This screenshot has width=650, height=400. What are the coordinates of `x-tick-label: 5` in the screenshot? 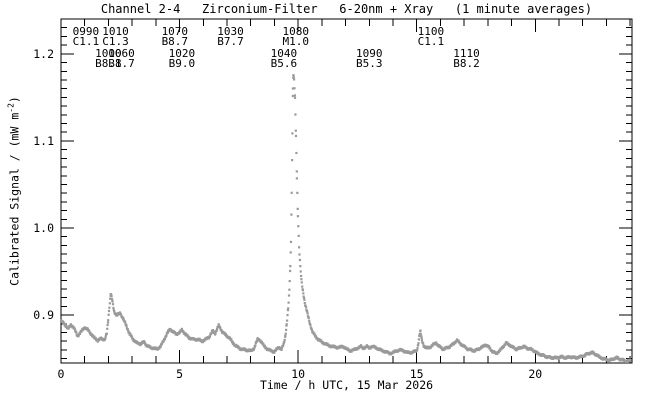 It's located at (179, 374).